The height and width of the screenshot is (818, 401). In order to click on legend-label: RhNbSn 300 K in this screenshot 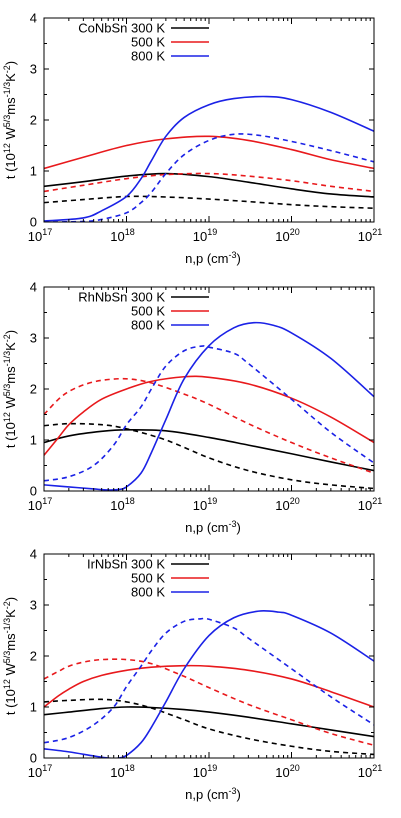, I will do `click(121, 297)`.